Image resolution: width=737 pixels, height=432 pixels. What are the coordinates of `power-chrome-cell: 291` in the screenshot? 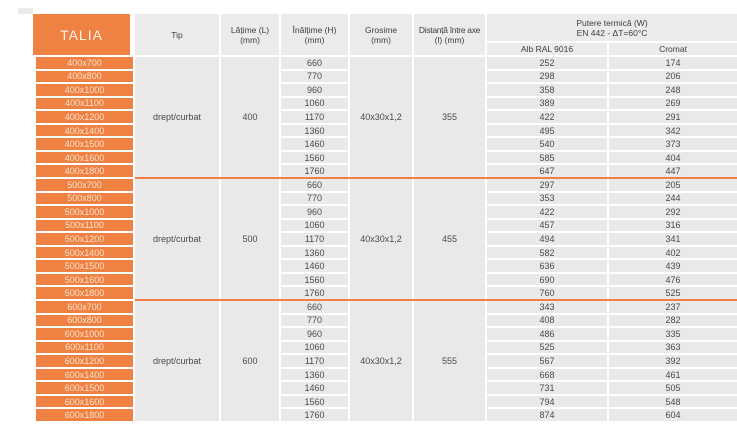 It's located at (673, 117).